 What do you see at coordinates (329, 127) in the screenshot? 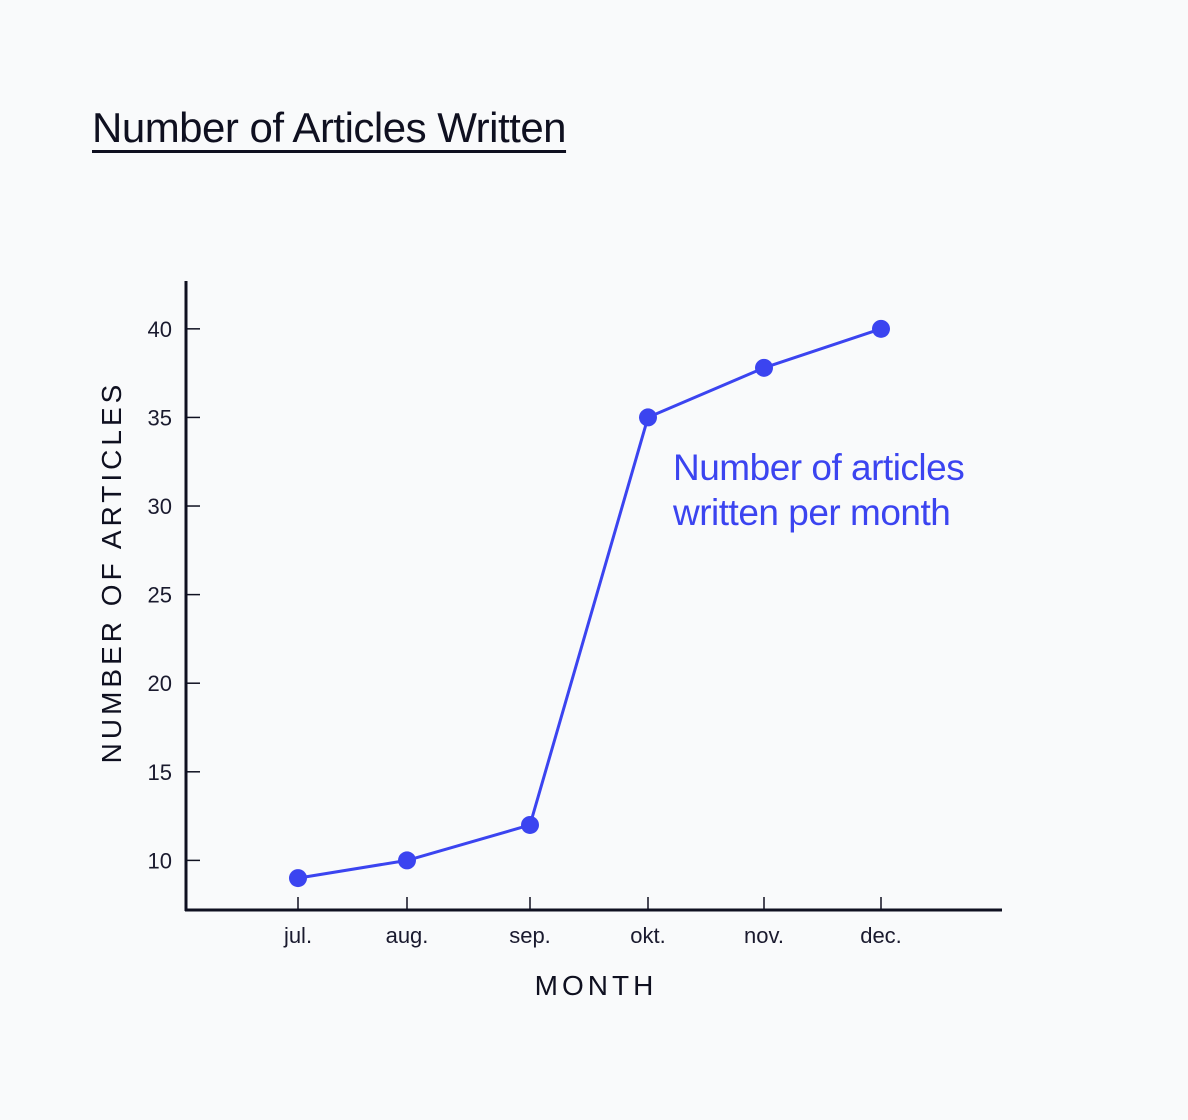
I see `chart-title: Number of Articles Written` at bounding box center [329, 127].